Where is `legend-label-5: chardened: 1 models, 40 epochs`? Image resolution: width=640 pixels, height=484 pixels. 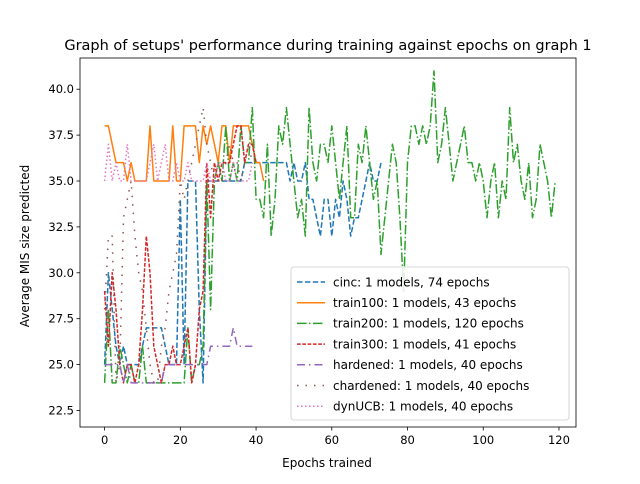
legend-label-5: chardened: 1 models, 40 epochs is located at coordinates (431, 386).